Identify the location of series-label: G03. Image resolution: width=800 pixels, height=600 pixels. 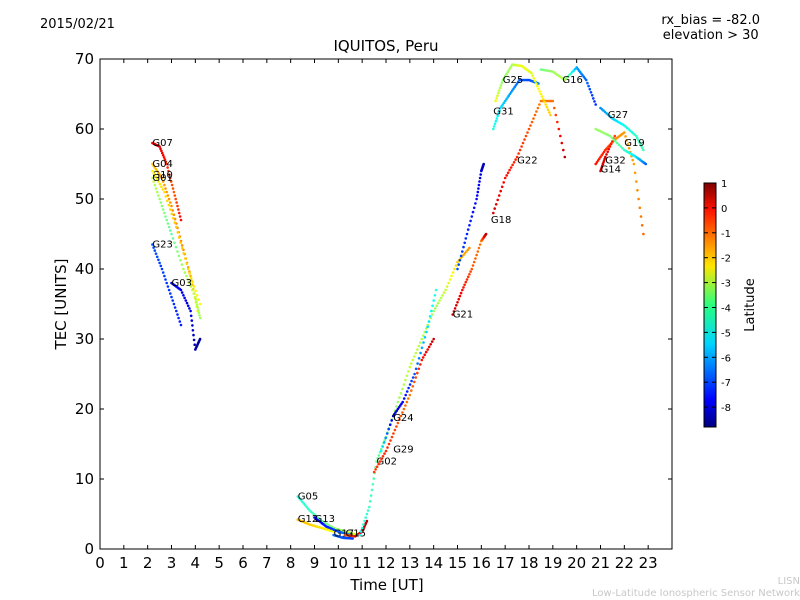
(182, 283).